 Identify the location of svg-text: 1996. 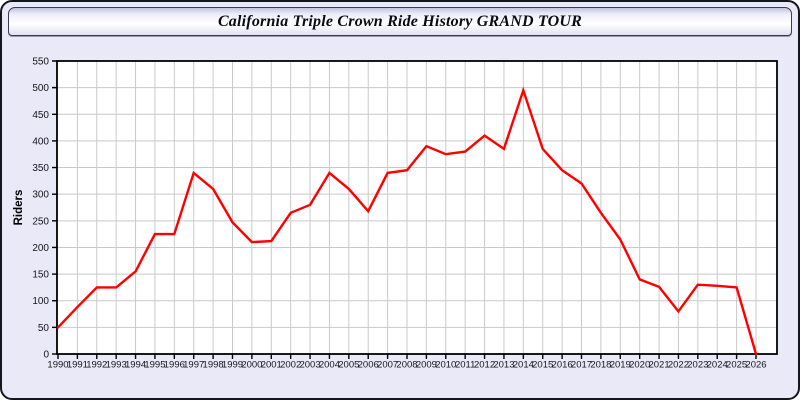
(174, 365).